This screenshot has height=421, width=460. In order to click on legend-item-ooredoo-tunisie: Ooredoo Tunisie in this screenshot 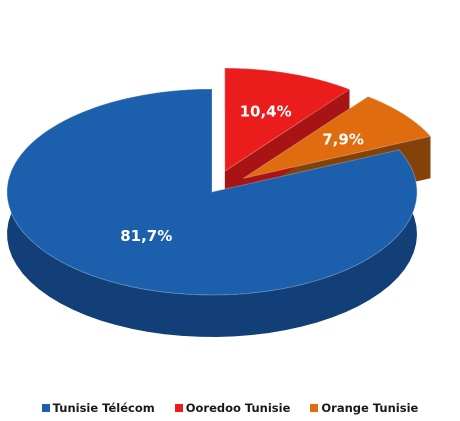, I will do `click(232, 408)`.